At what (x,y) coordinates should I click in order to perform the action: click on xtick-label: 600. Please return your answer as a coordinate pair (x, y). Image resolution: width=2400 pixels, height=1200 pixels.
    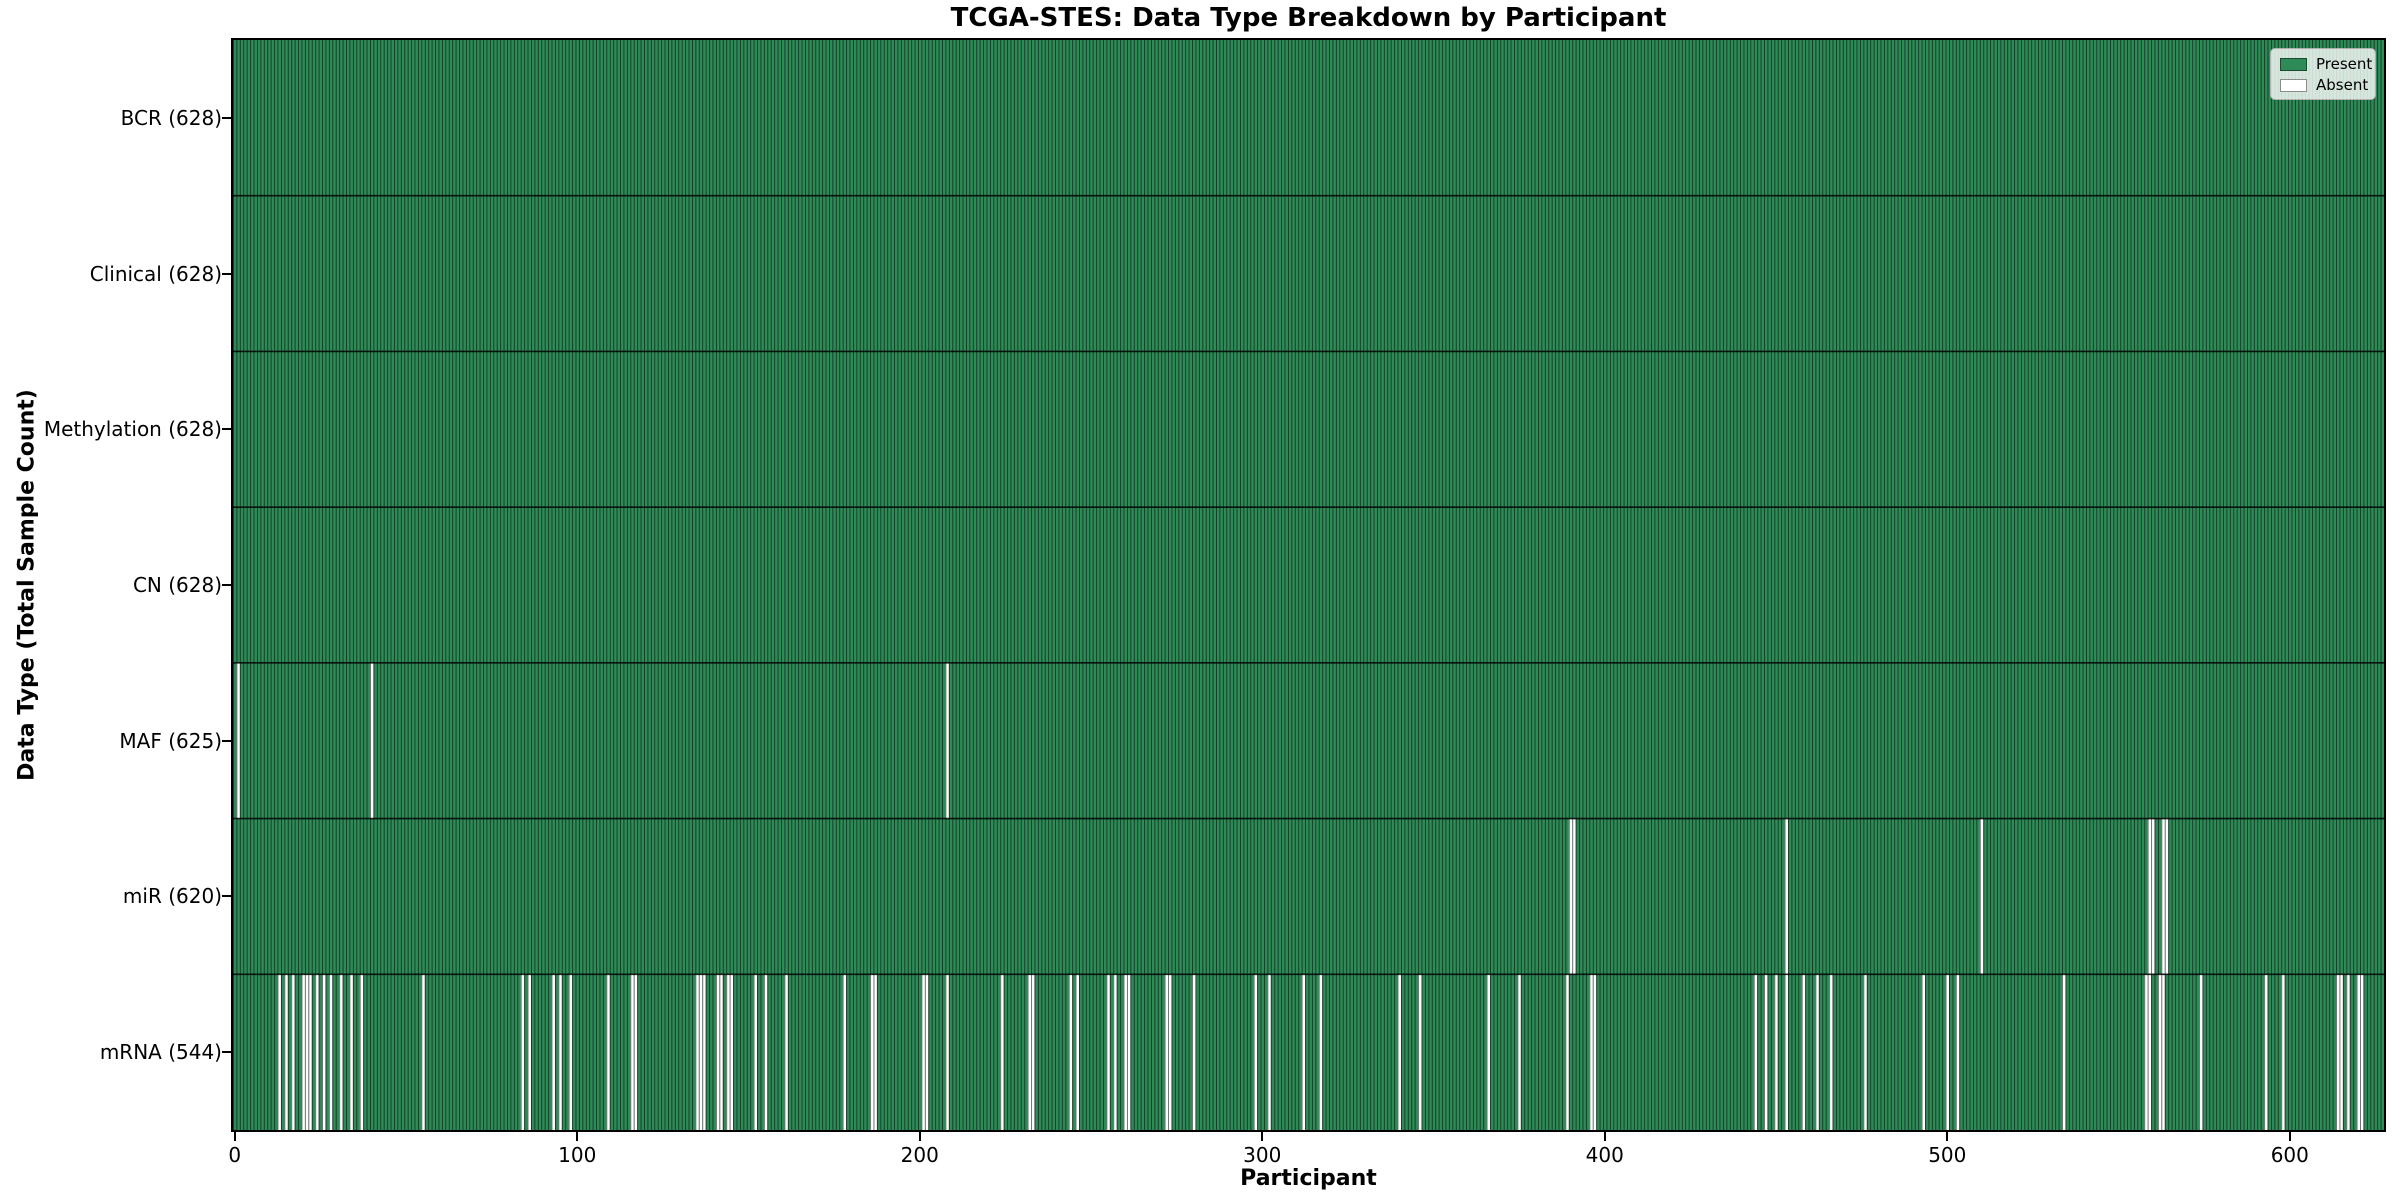
    Looking at the image, I should click on (2289, 1155).